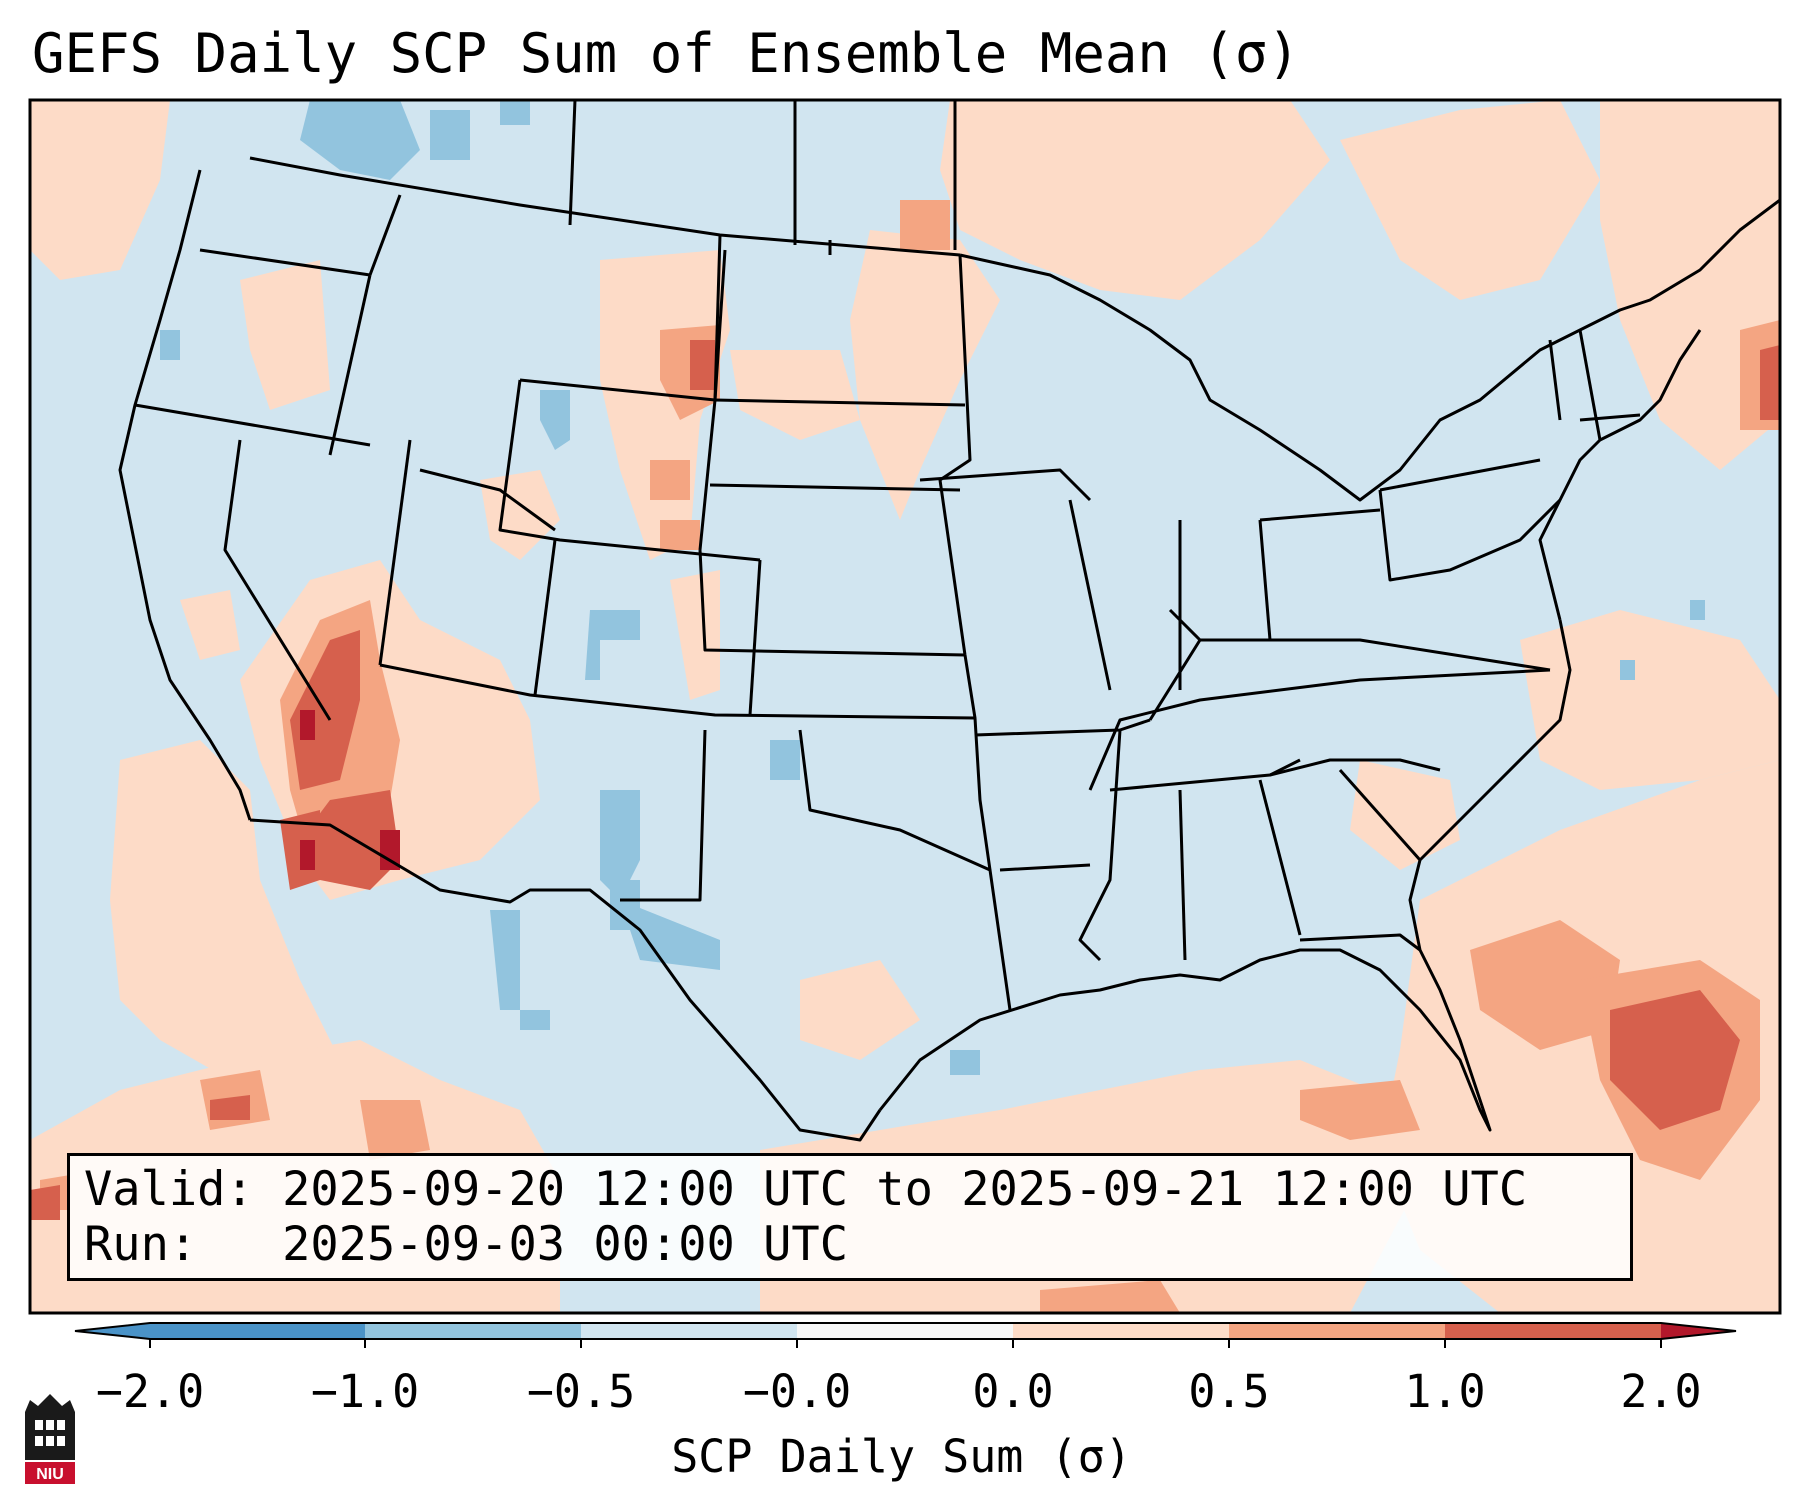  Describe the element at coordinates (1661, 1391) in the screenshot. I see `colorbar-tick-label: 2.0` at that location.